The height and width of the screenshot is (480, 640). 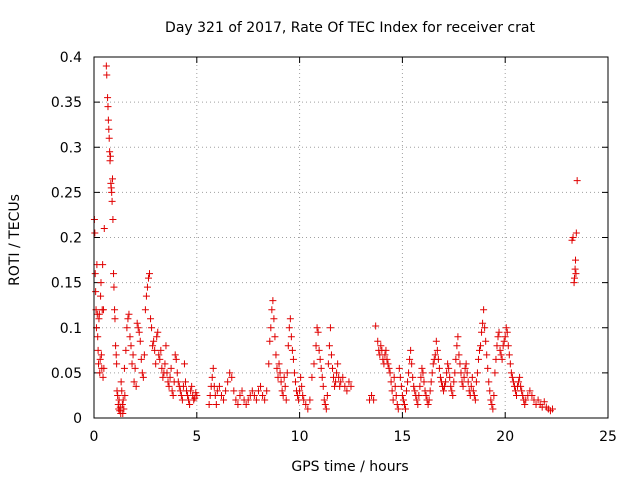 What do you see at coordinates (94, 437) in the screenshot?
I see `x-tick-label: 0` at bounding box center [94, 437].